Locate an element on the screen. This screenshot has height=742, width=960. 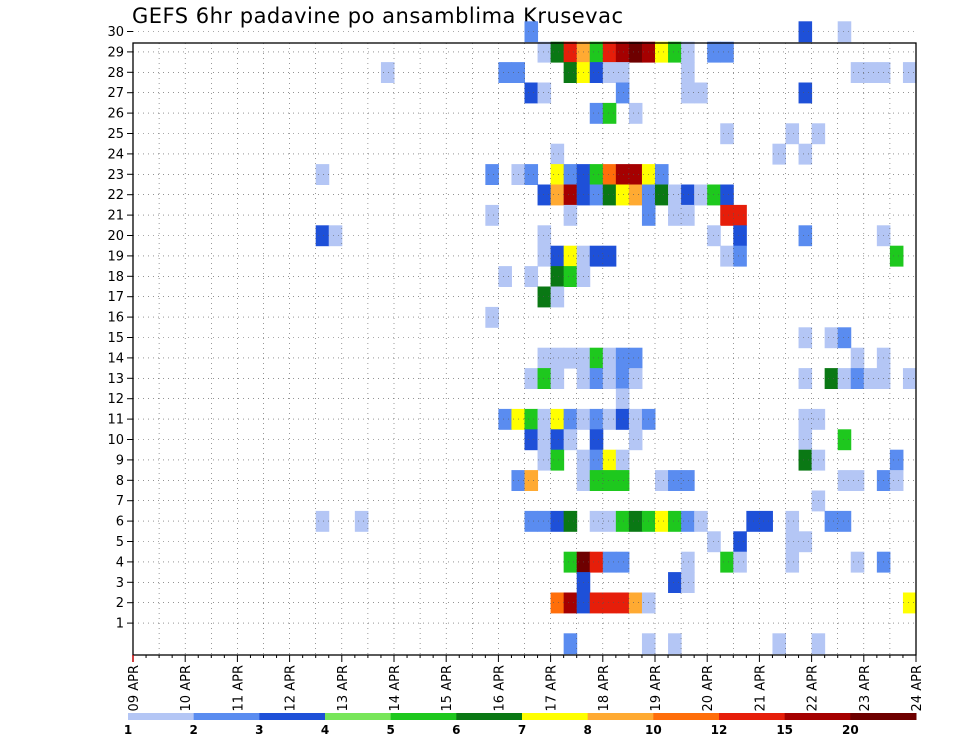
chart-title: GEFS 6hr padavine po ansamblima Krusevac is located at coordinates (378, 16).